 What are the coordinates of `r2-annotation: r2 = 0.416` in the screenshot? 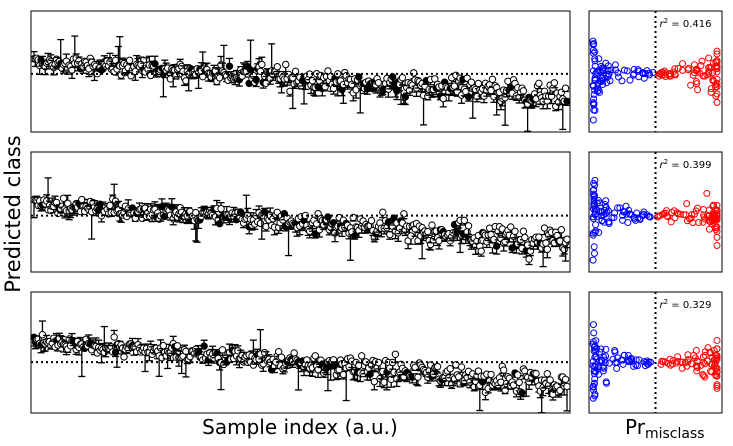 It's located at (686, 23).